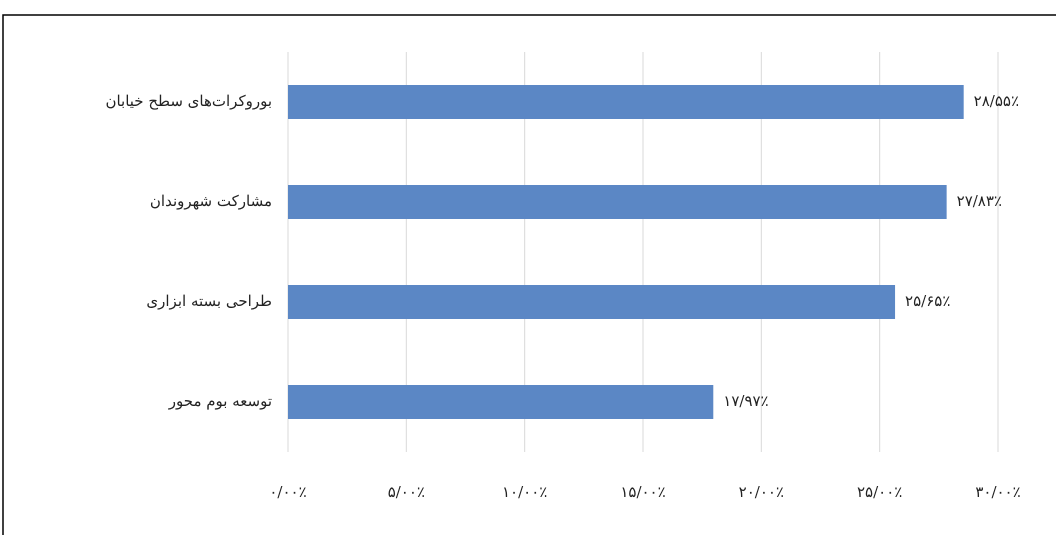 The width and height of the screenshot is (1056, 535). I want to click on value-label: ۲۸/۵۵٪, so click(996, 101).